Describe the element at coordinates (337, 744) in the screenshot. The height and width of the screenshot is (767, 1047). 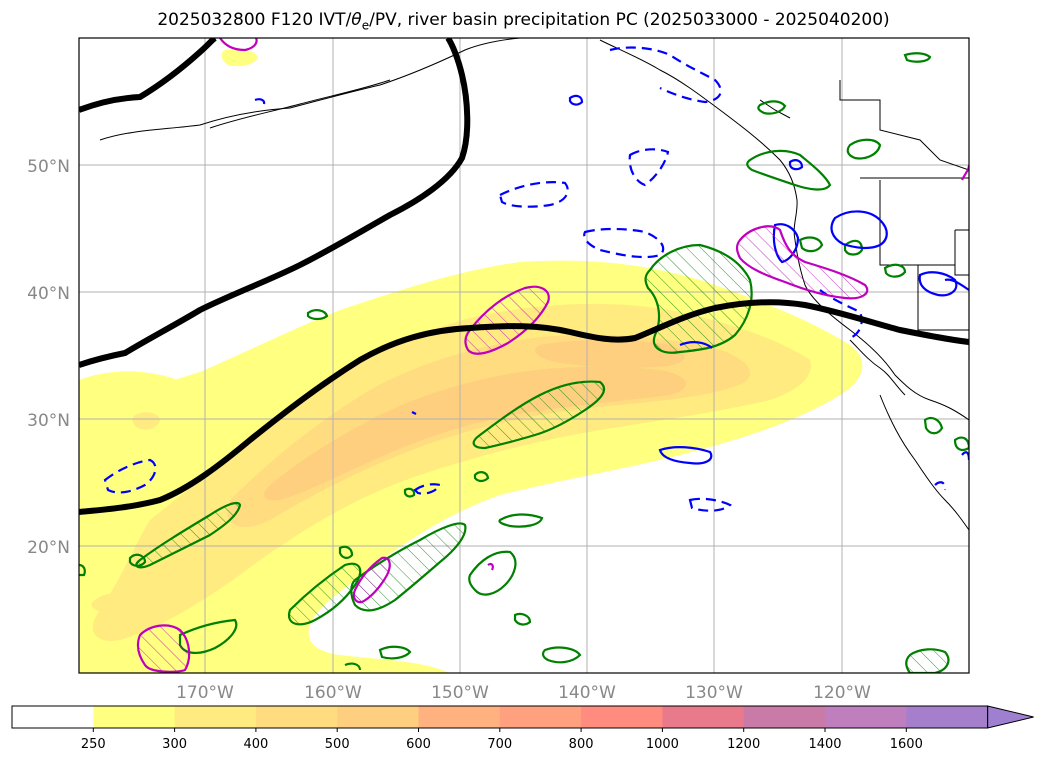
I see `colorbar-tick-label: 500` at that location.